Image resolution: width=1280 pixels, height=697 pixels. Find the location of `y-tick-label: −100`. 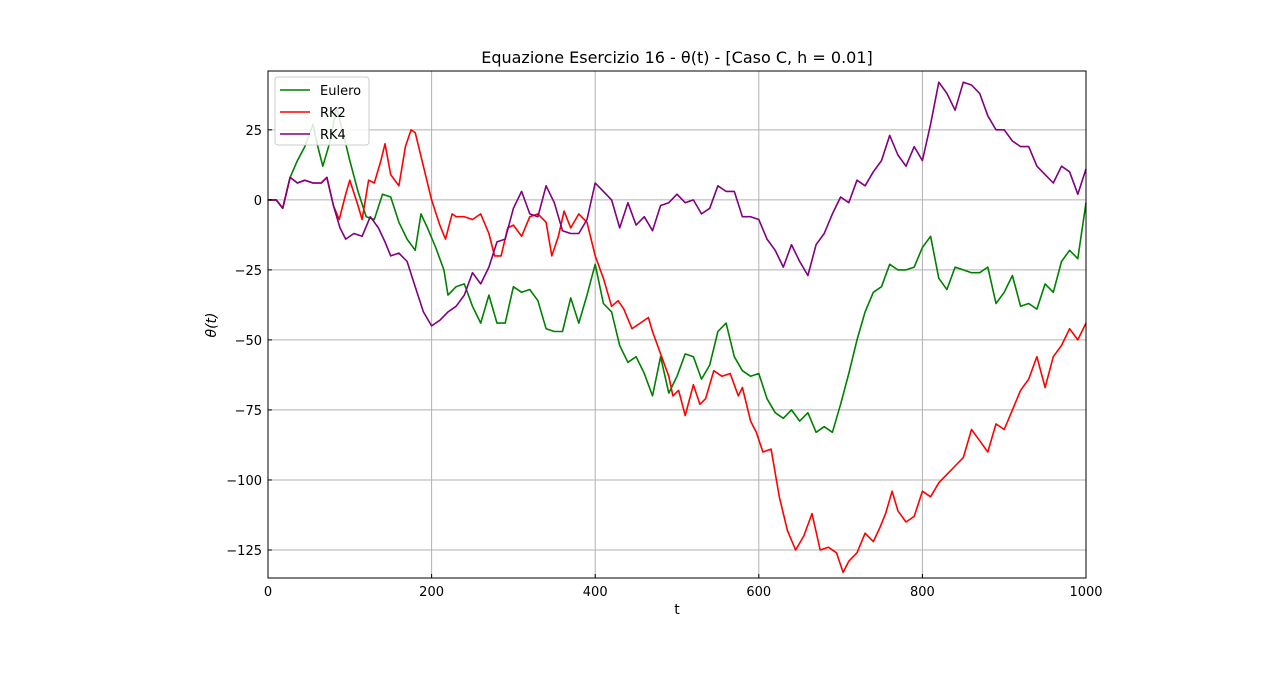

y-tick-label: −100 is located at coordinates (244, 481).